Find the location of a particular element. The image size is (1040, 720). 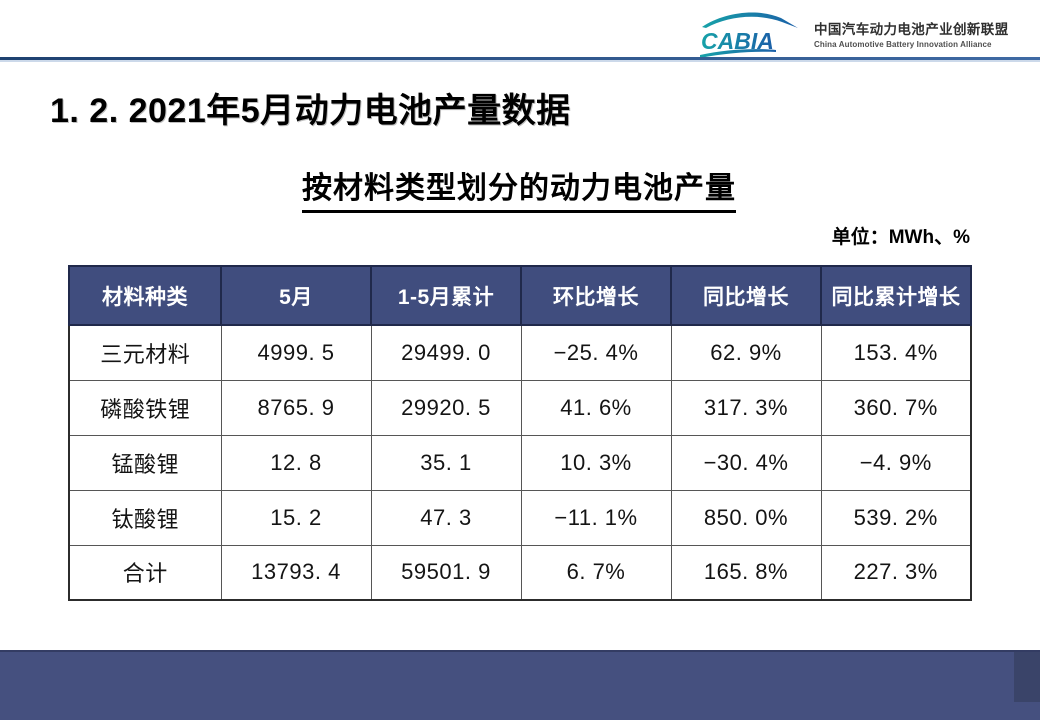

value-cell: 227. 3% is located at coordinates (896, 572).